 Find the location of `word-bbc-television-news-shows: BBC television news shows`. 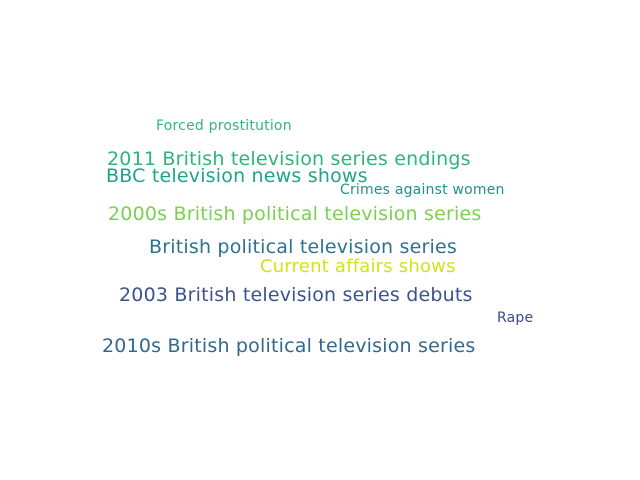

word-bbc-television-news-shows: BBC television news shows is located at coordinates (237, 176).